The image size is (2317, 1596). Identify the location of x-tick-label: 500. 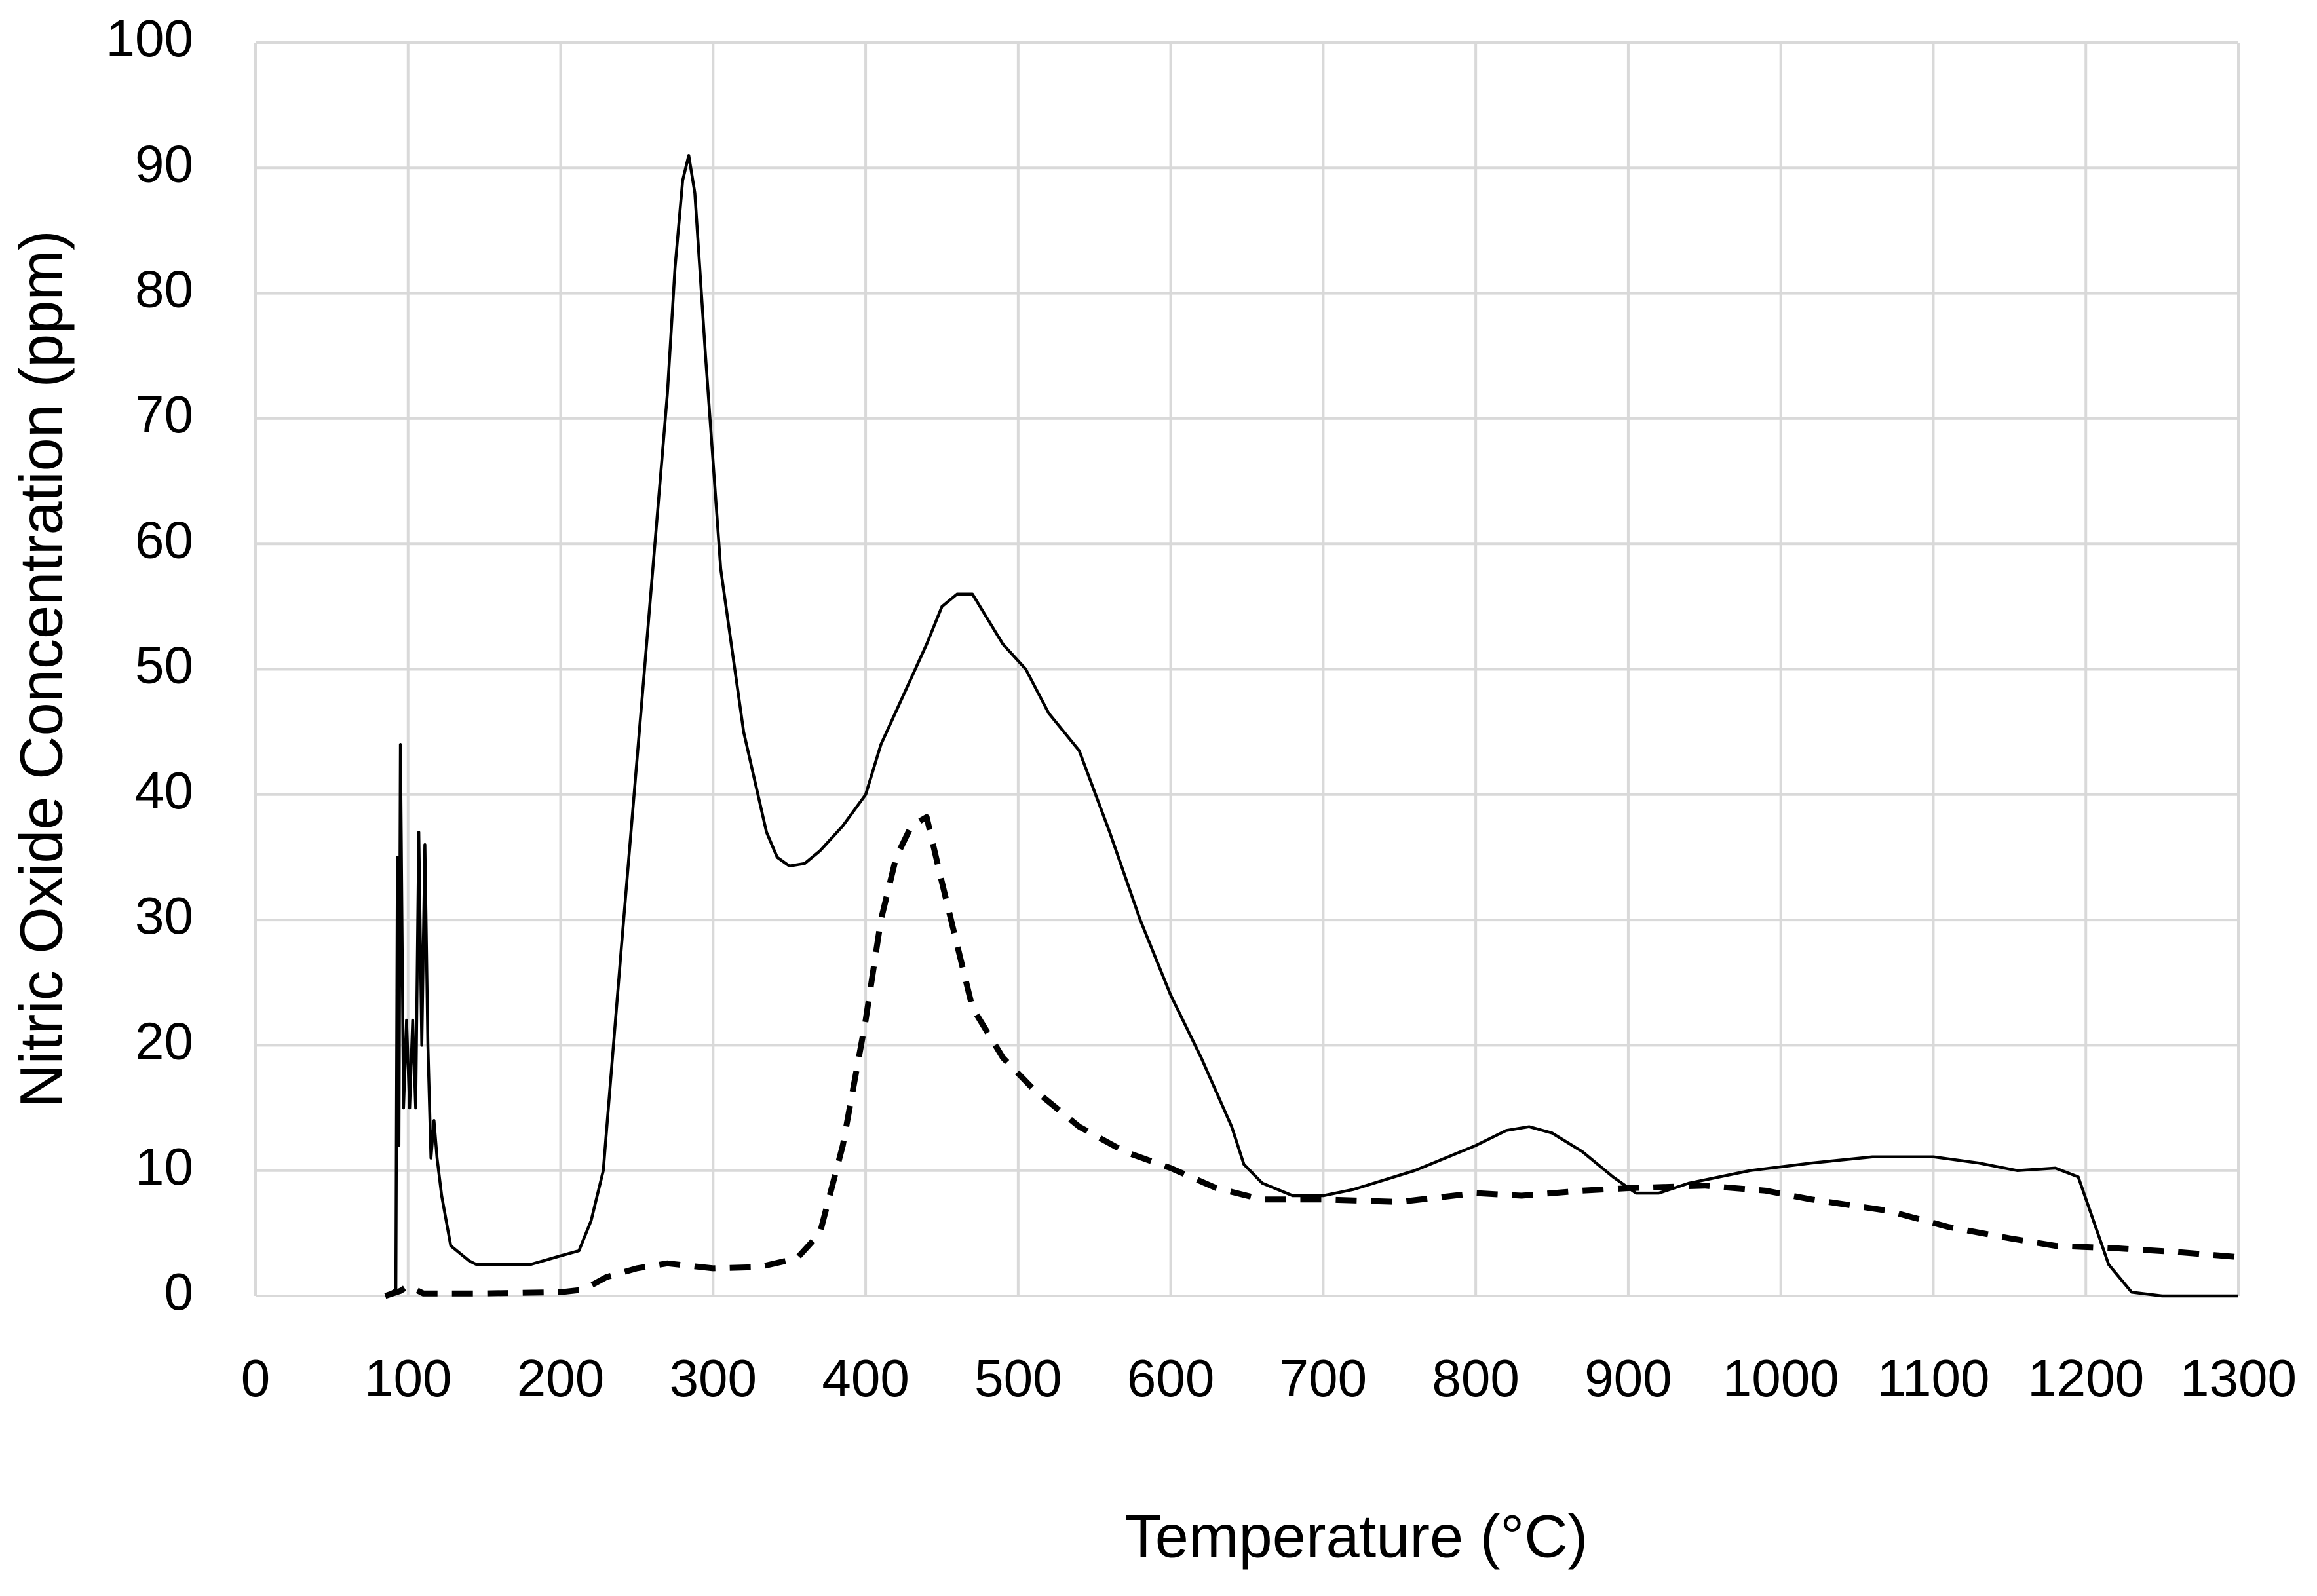
(1018, 1378).